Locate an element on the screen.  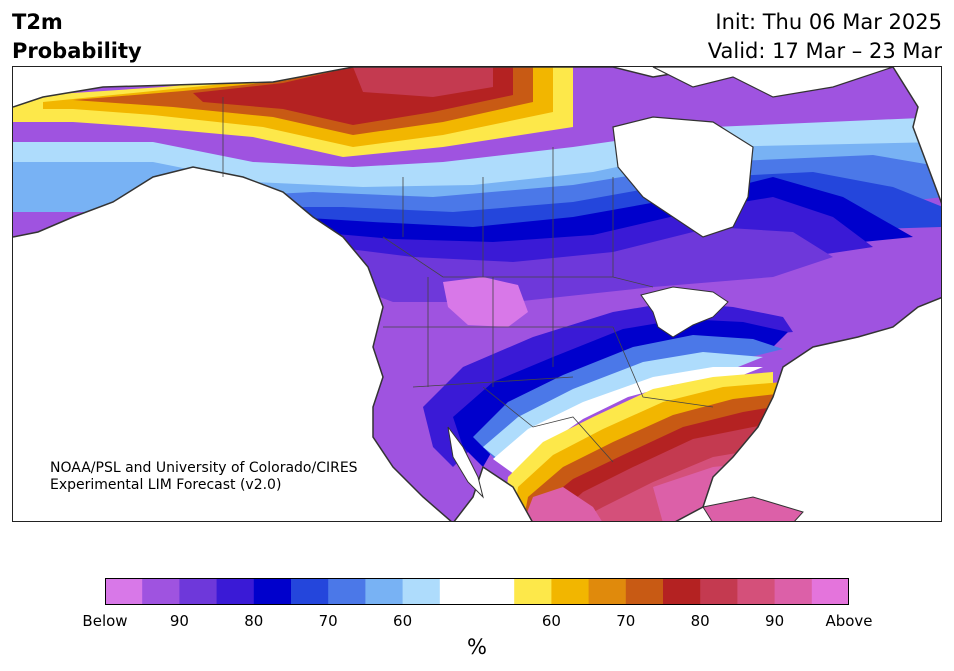
credit-line-2: Experimental LIM Forecast (v2.0) is located at coordinates (166, 485).